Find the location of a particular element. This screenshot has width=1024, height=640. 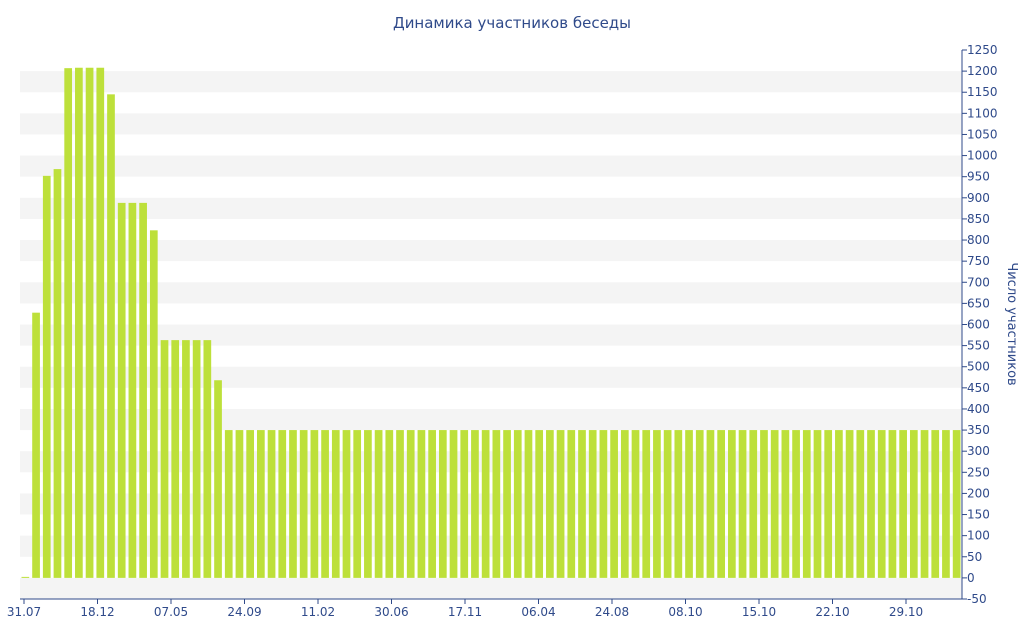

y-tick-label: 900 is located at coordinates (978, 198).